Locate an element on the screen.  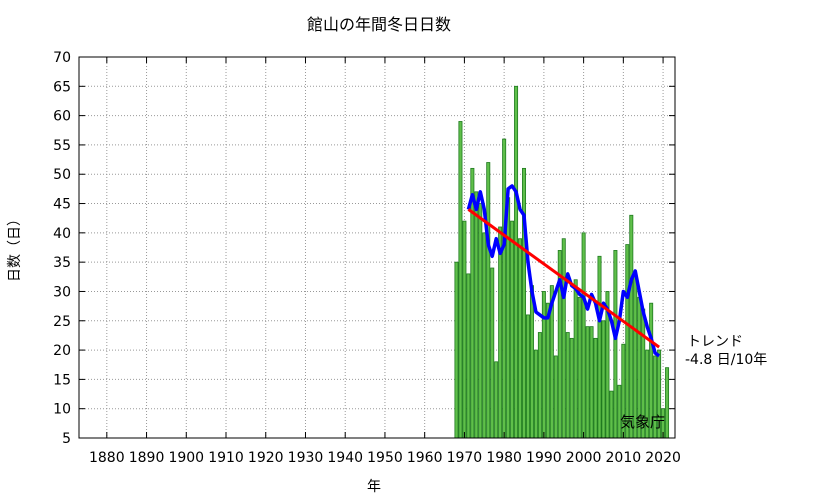
y-tick-label: 30 is located at coordinates (62, 292).